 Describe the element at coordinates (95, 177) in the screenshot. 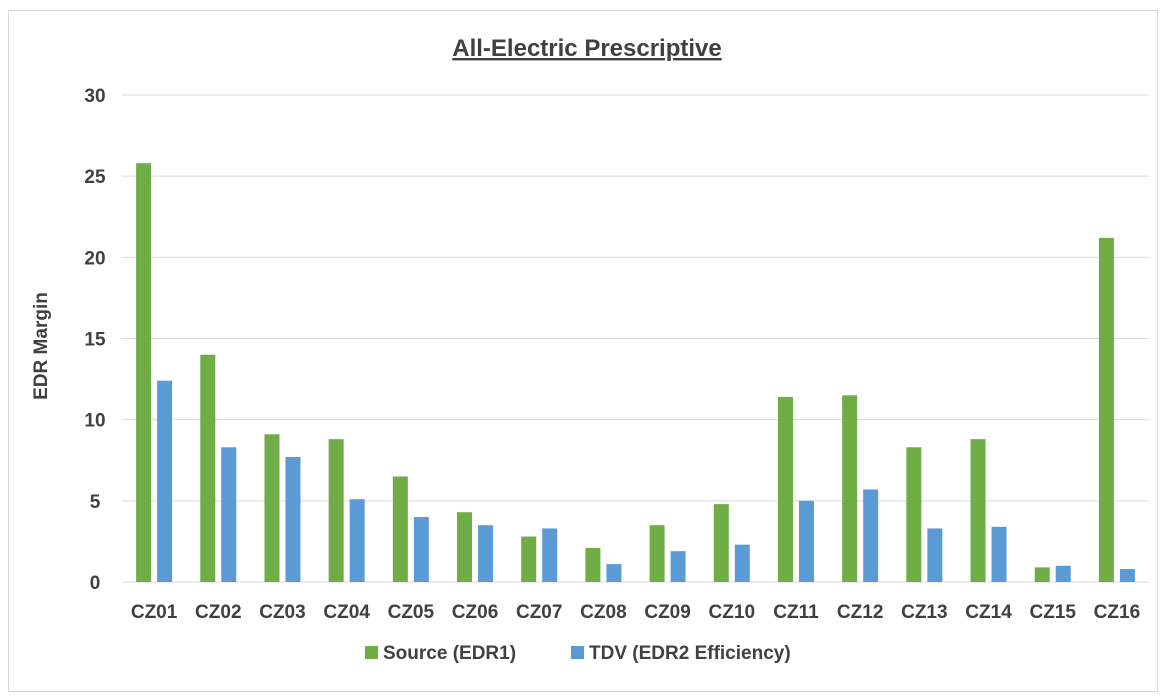

I see `y-tick-label: 25` at that location.